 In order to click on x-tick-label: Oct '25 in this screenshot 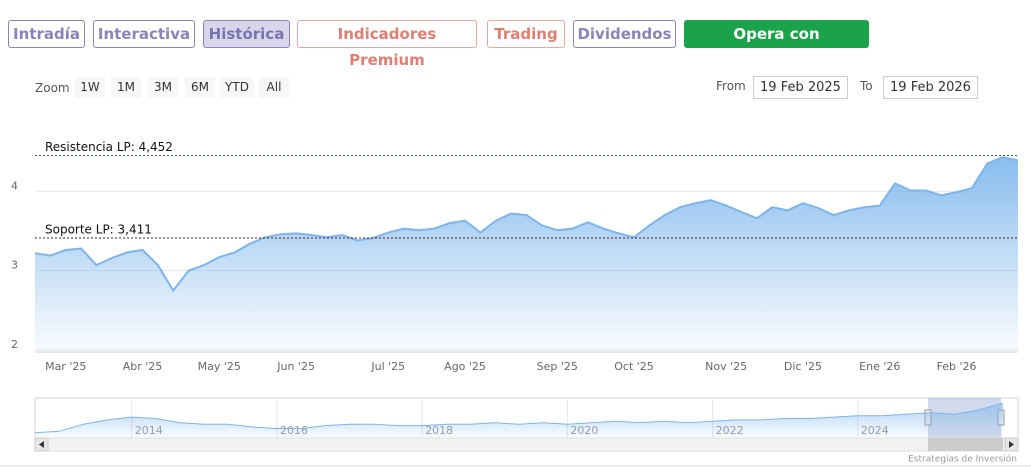, I will do `click(634, 366)`.